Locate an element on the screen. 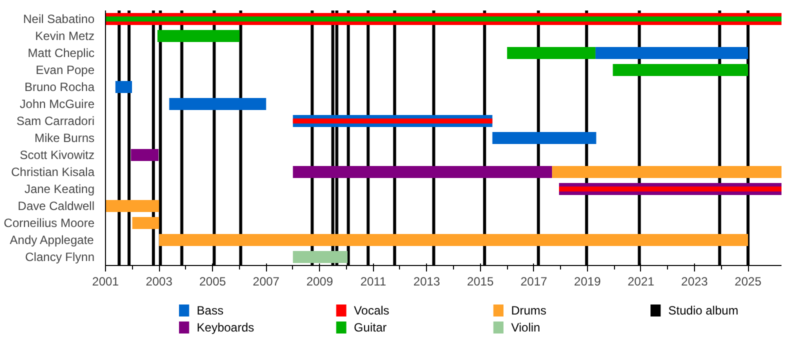  legend-label: Keyboards is located at coordinates (225, 327).